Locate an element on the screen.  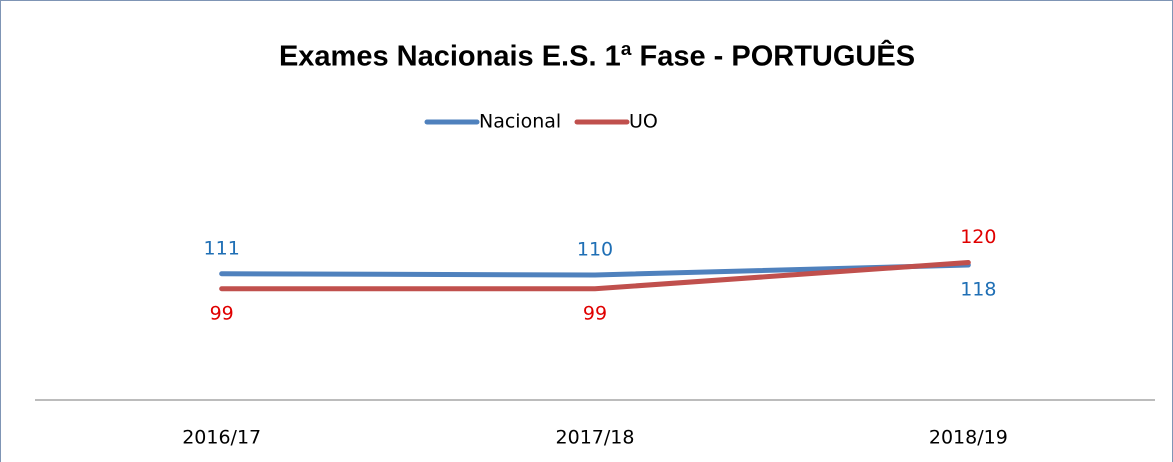
data-label: 118 is located at coordinates (978, 290).